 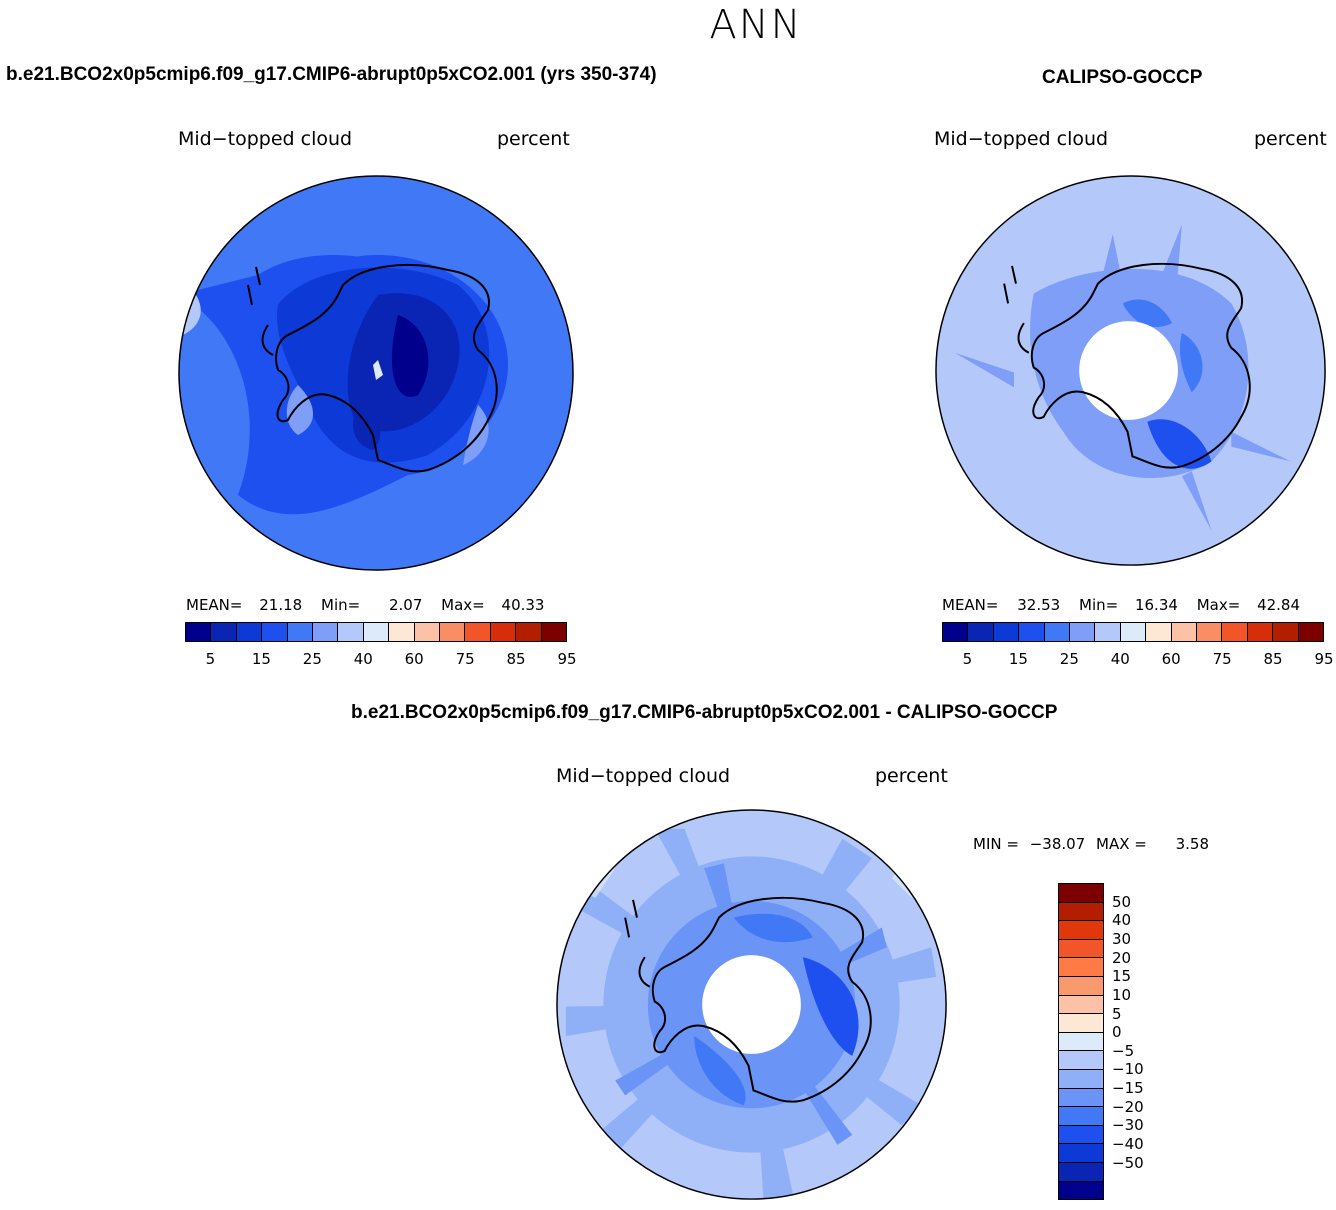 I want to click on obs-max-label: Max=, so click(x=1218, y=605).